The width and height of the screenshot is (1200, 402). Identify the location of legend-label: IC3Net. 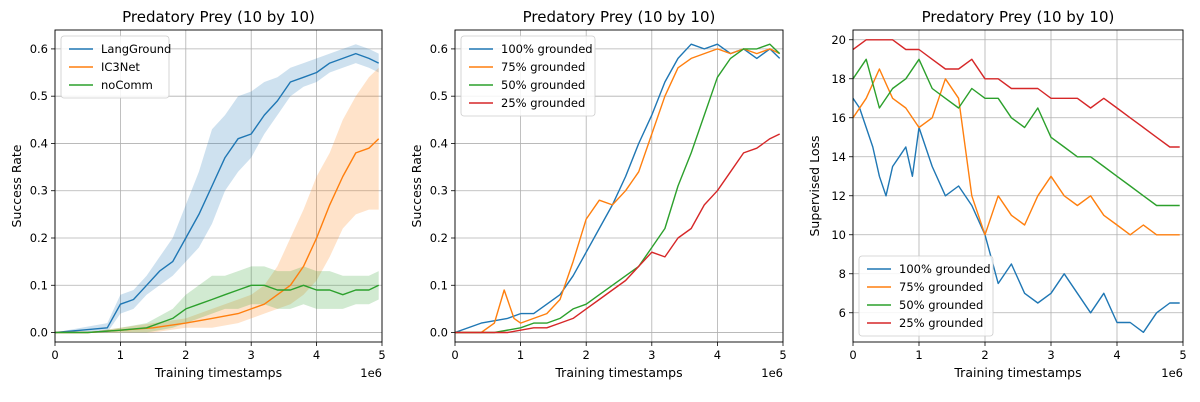
(120, 67).